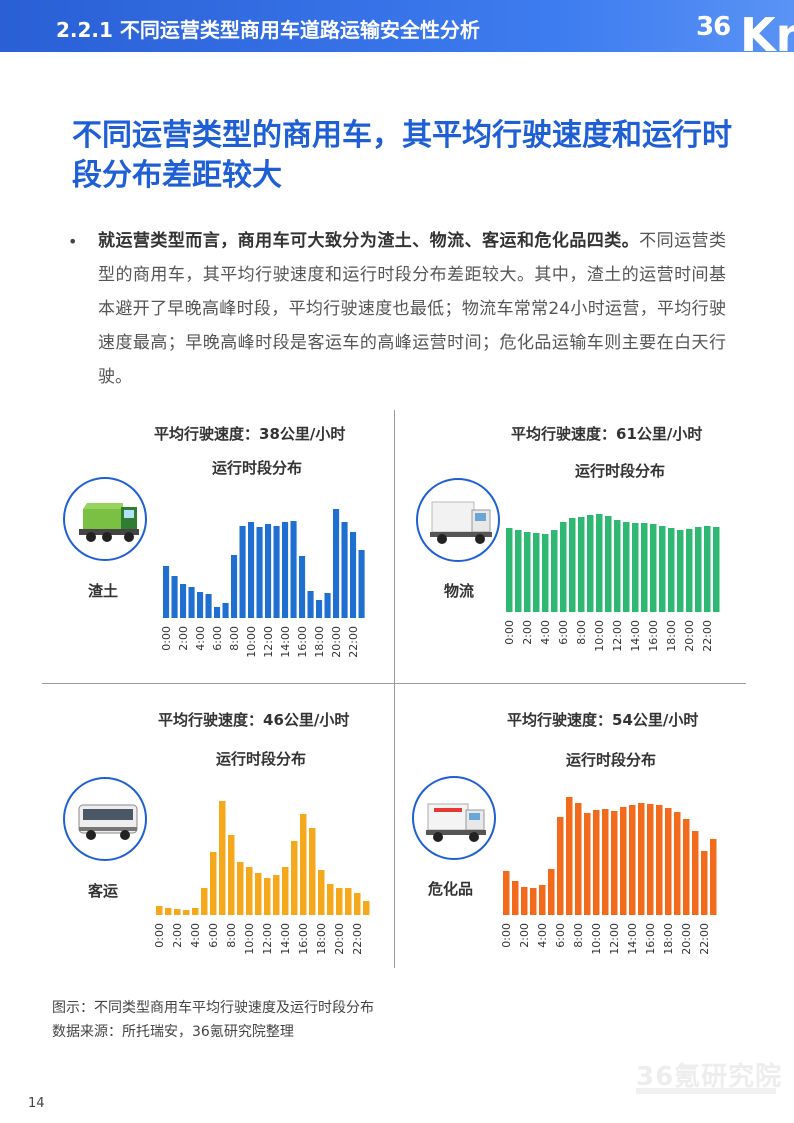 This screenshot has height=1123, width=794. What do you see at coordinates (369, 241) in the screenshot?
I see `paragraph-lead: 就运营类型而言，商用车可大致分为渣土、物流、客运和危化品四类。` at bounding box center [369, 241].